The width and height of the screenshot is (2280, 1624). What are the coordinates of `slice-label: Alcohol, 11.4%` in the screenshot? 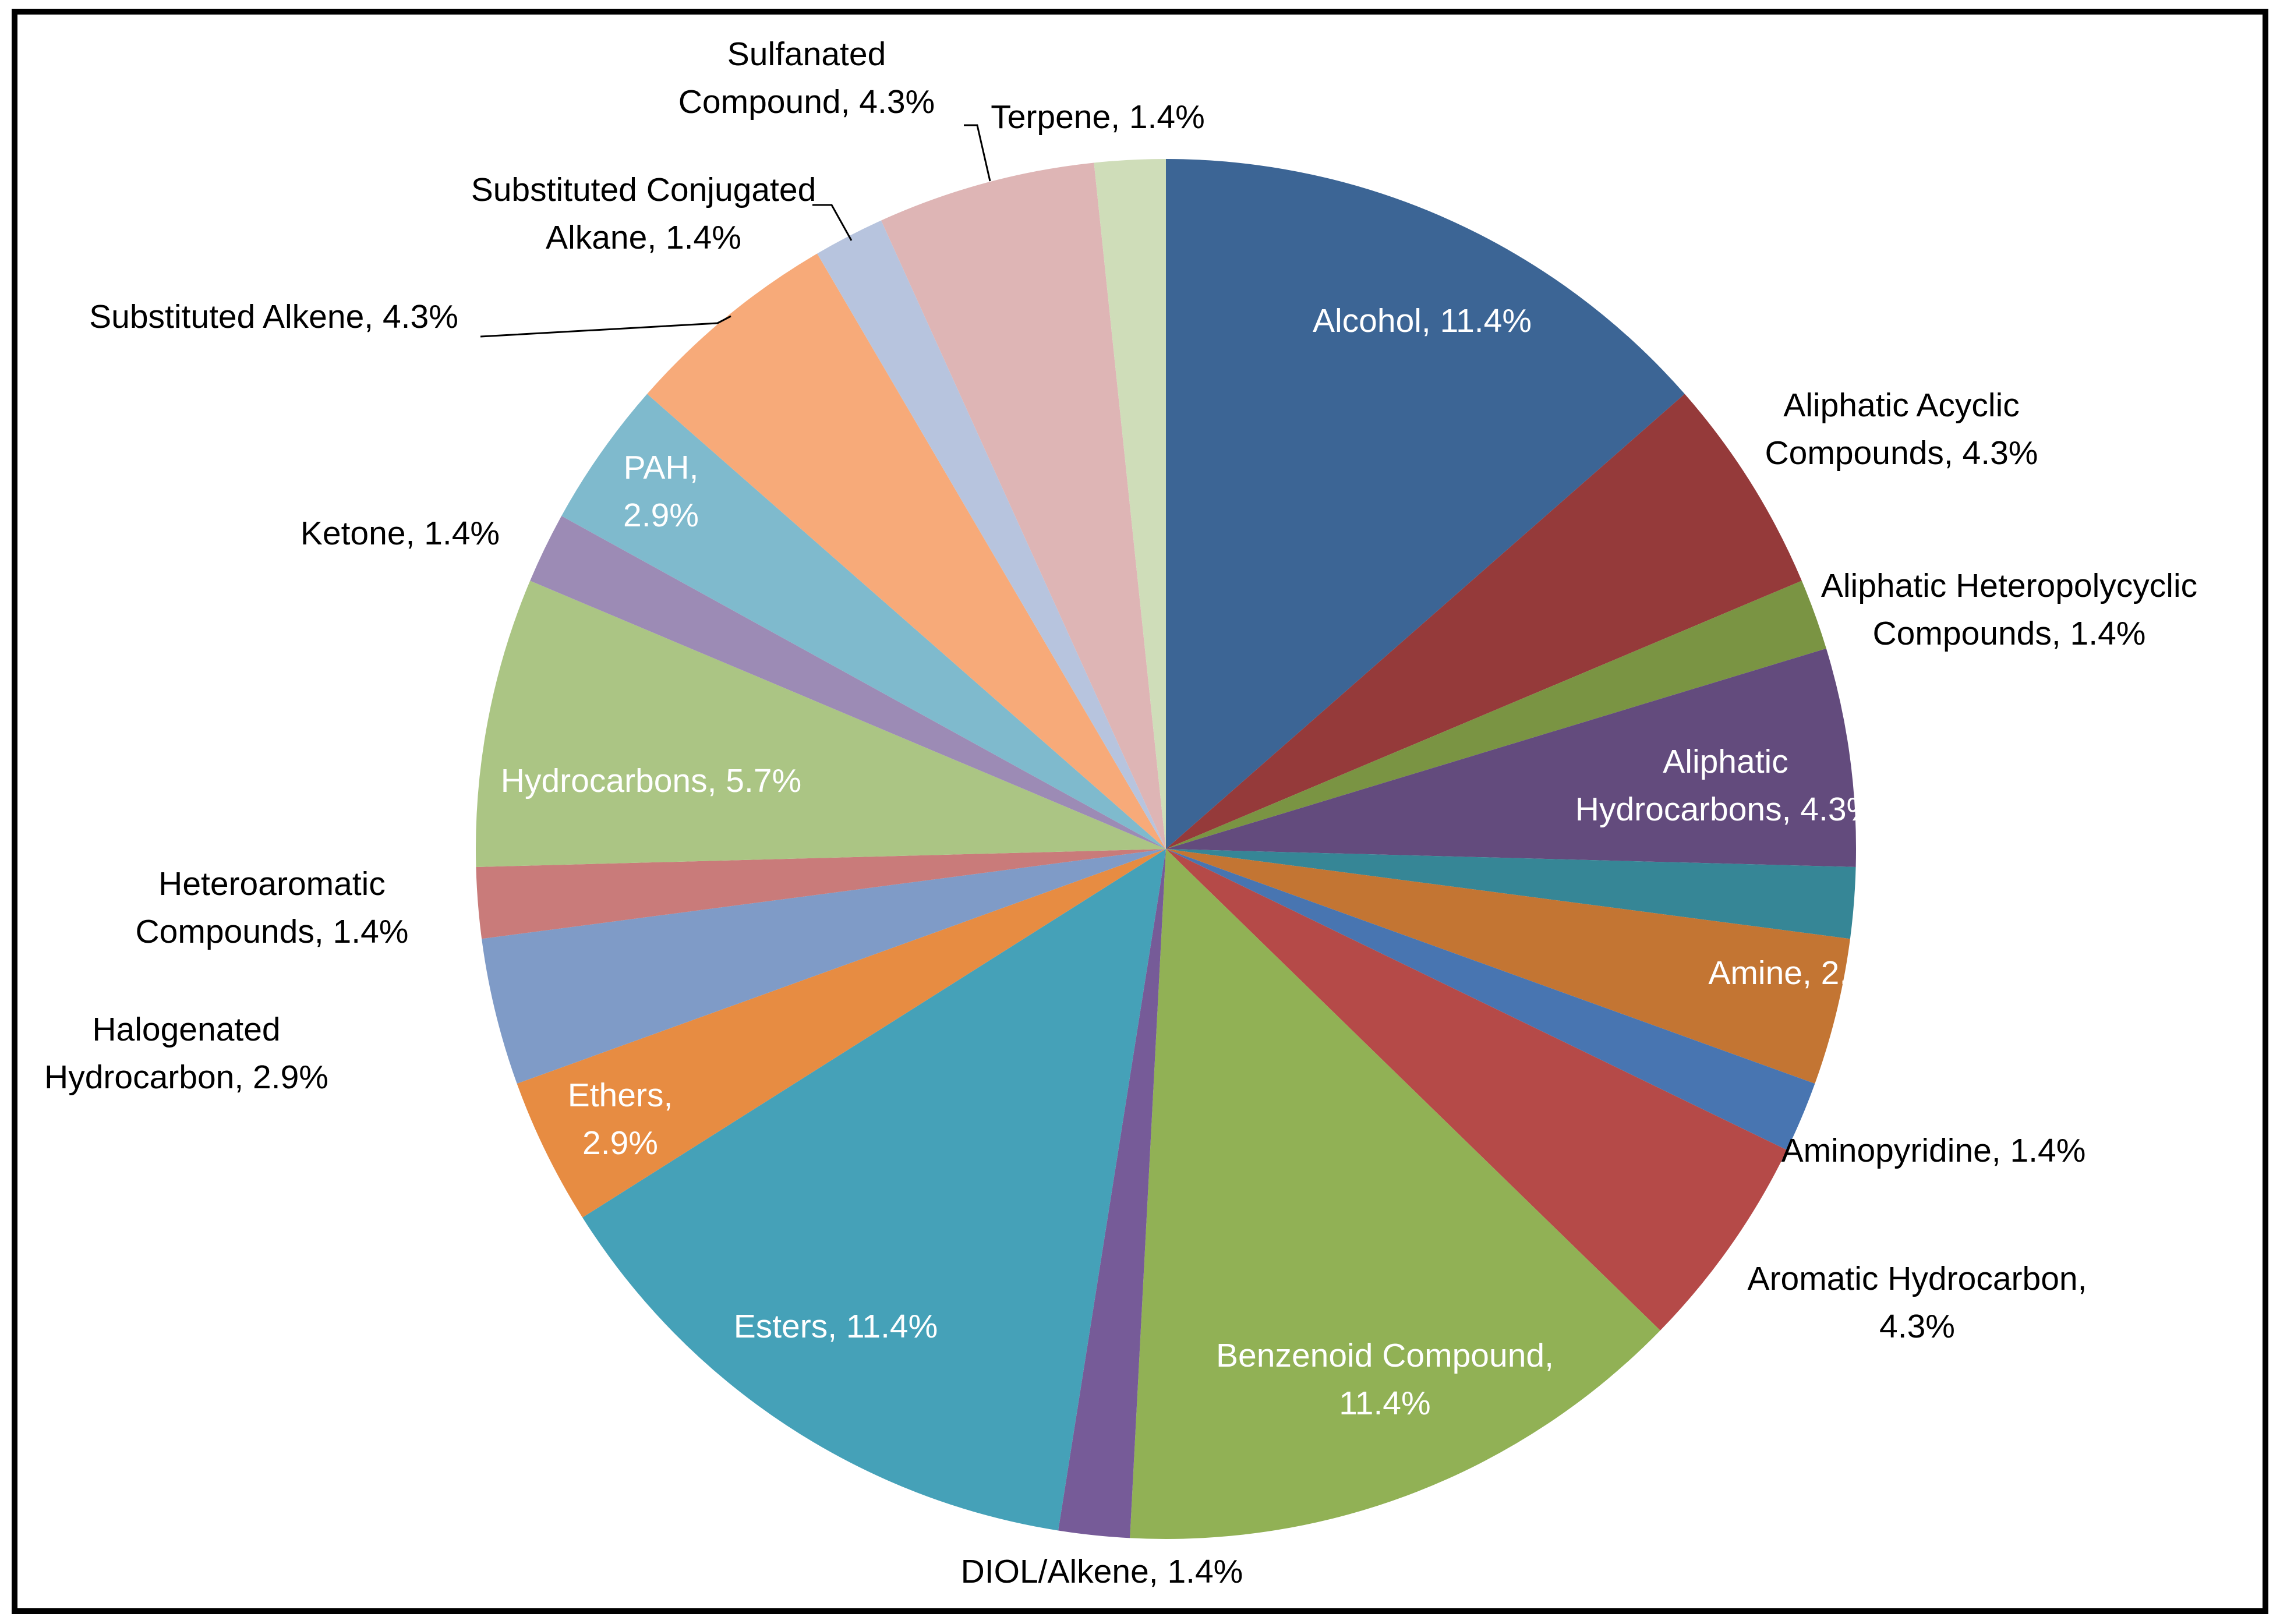 It's located at (1422, 320).